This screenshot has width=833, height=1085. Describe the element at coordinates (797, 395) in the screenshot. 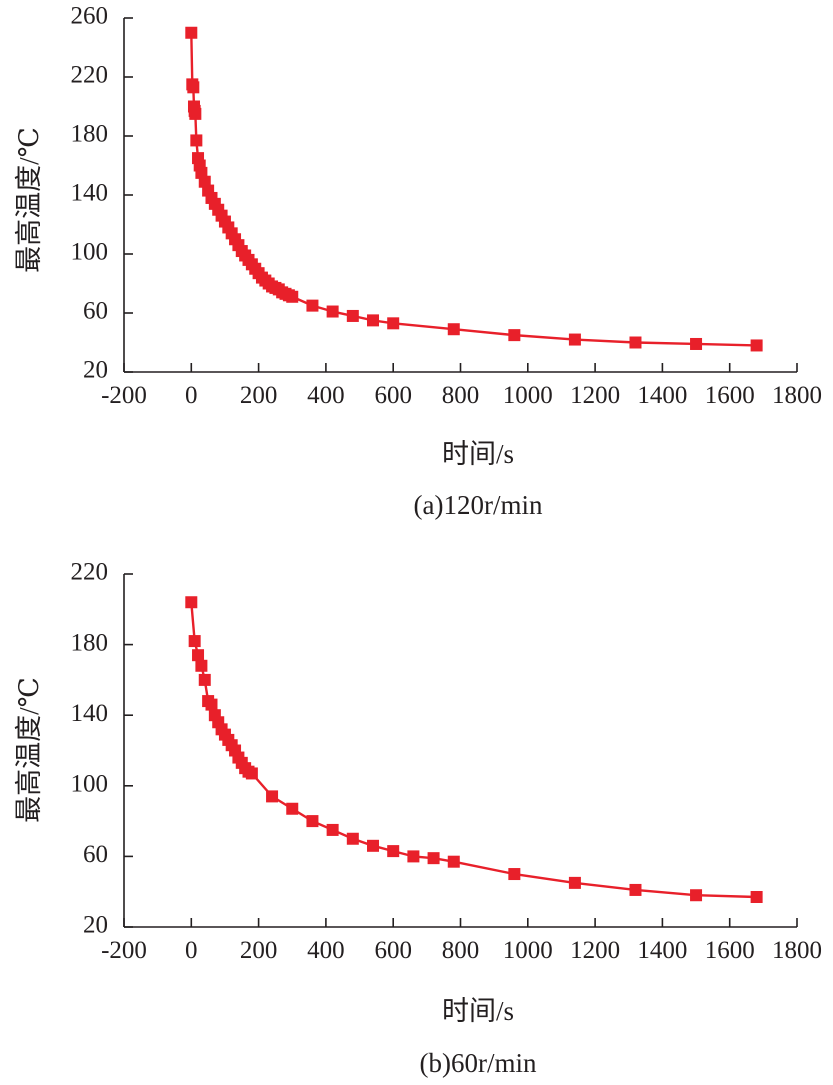

I see `chart-a-x-tick-label: 1800` at that location.